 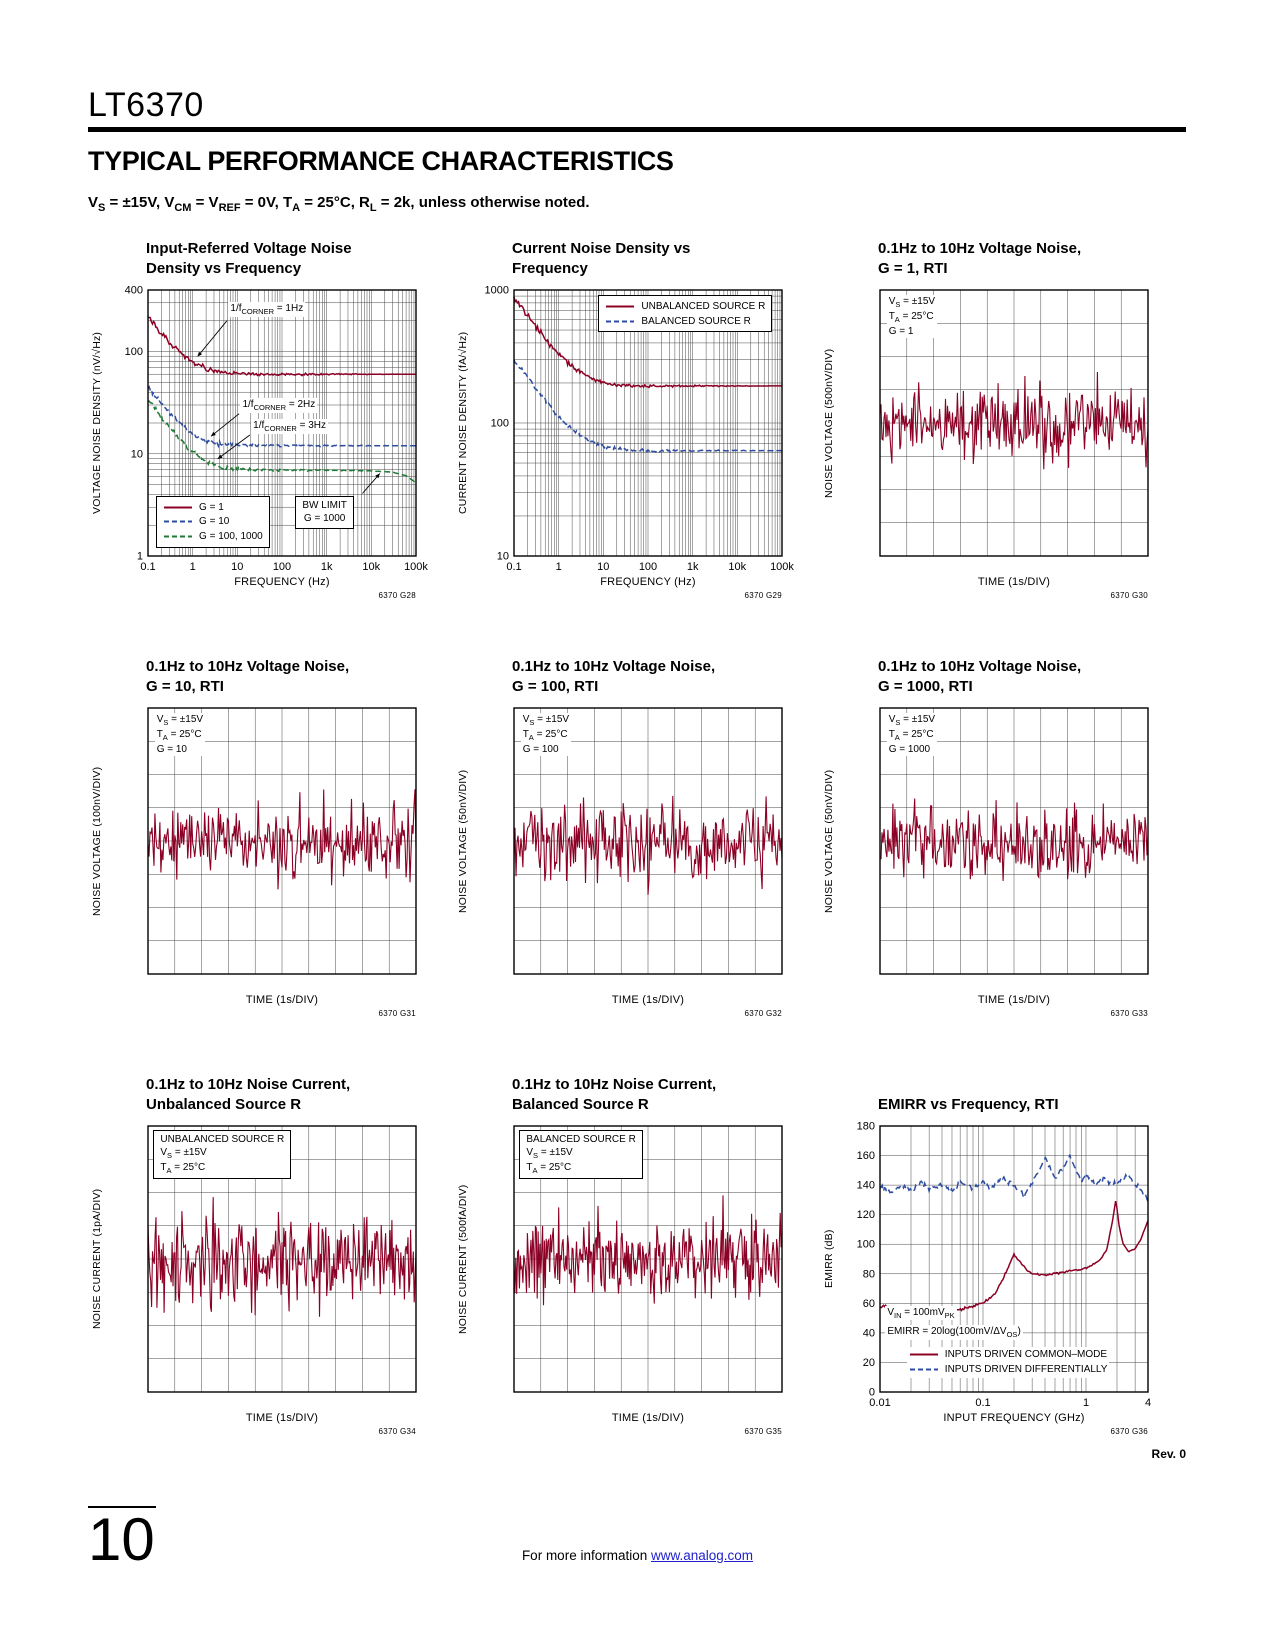 What do you see at coordinates (763, 1431) in the screenshot?
I see `chart-id: 6370 G35` at bounding box center [763, 1431].